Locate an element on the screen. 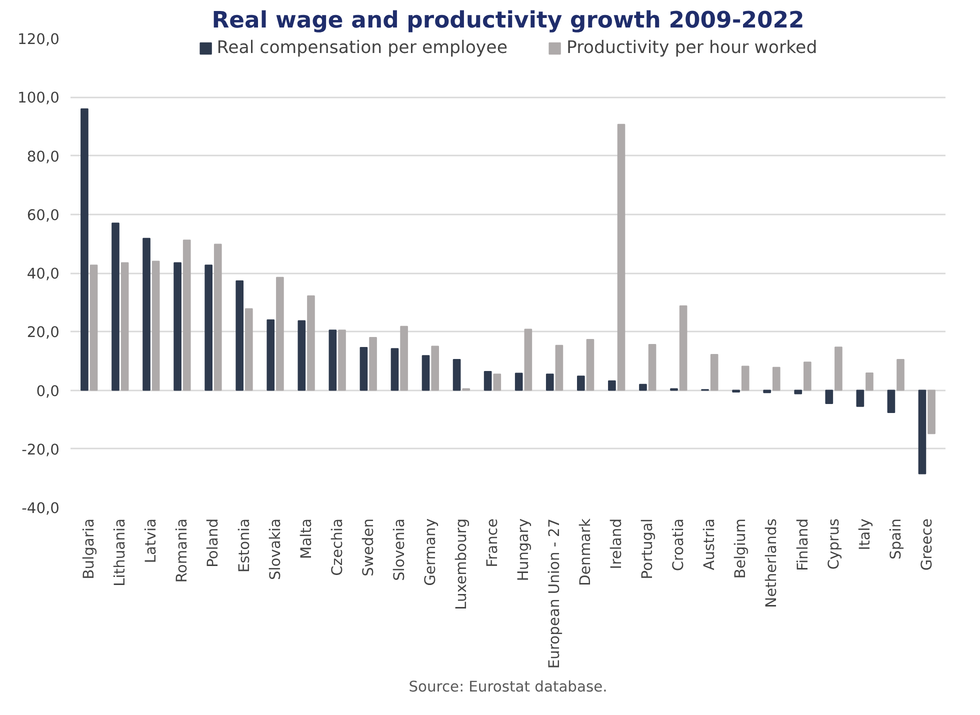 Image resolution: width=980 pixels, height=715 pixels. x-tick-label: Sweden is located at coordinates (368, 547).